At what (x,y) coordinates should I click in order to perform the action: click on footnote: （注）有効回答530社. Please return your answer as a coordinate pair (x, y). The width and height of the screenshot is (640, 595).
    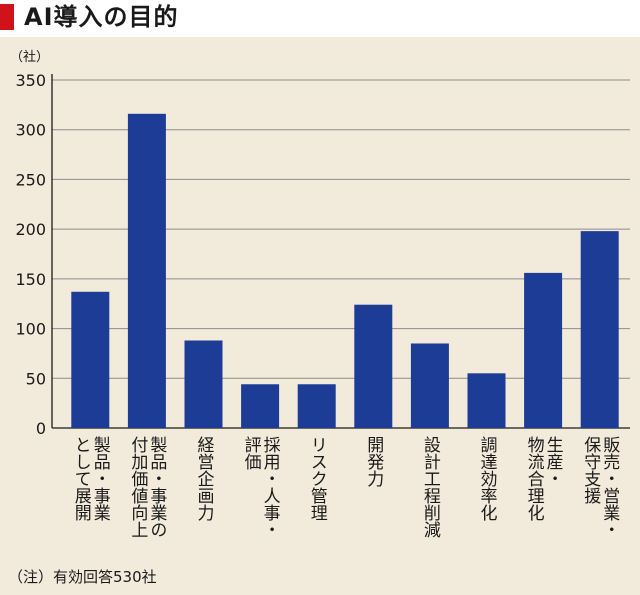
    Looking at the image, I should click on (82, 577).